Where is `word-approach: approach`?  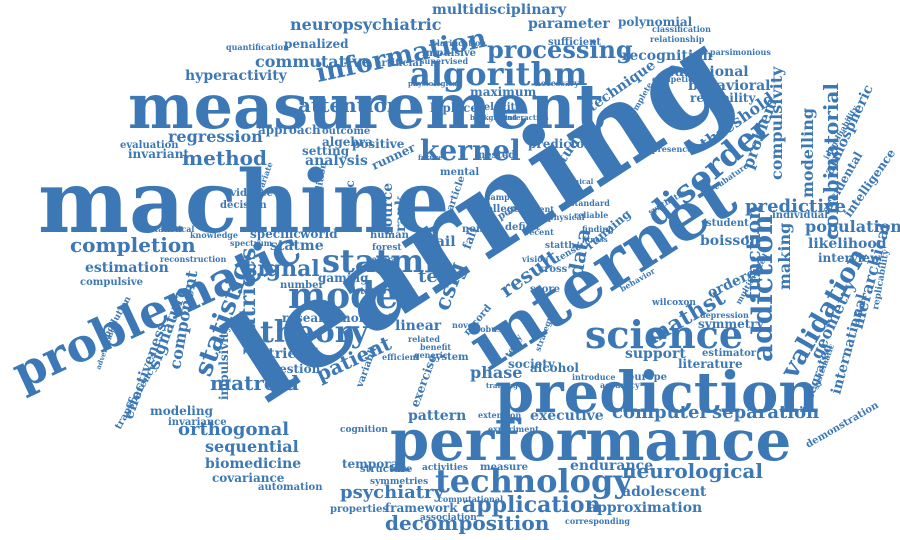 word-approach: approach is located at coordinates (289, 130).